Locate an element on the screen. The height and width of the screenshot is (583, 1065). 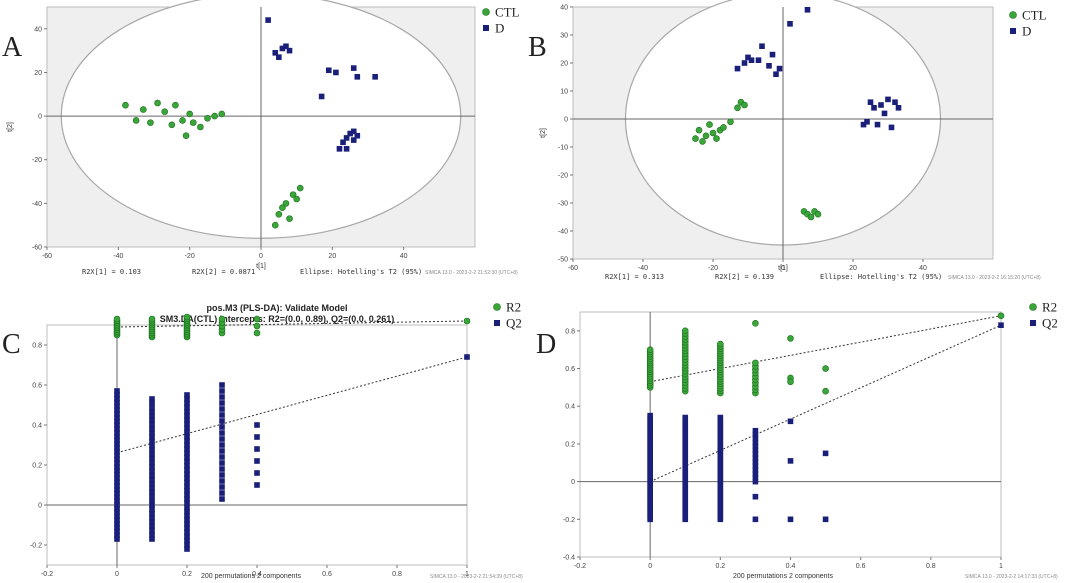
y-tick-label: 0.2 is located at coordinates (37, 466).